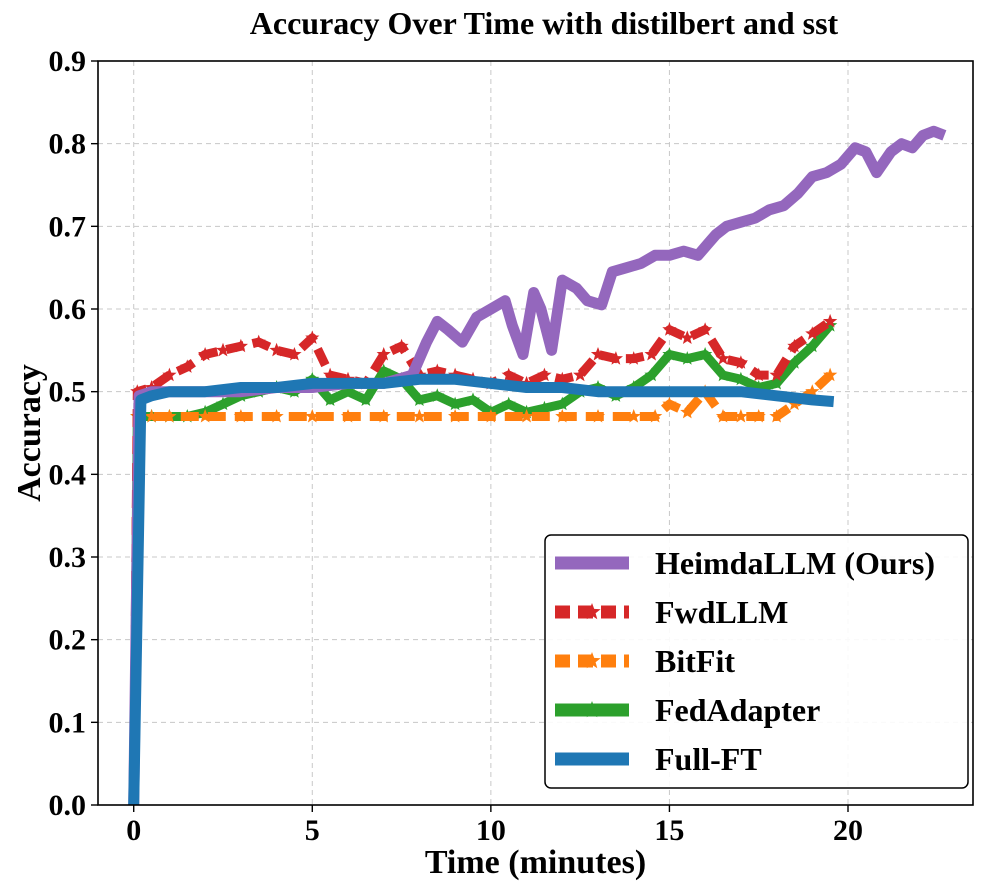  I want to click on y-tick-label: 0.8, so click(68, 144).